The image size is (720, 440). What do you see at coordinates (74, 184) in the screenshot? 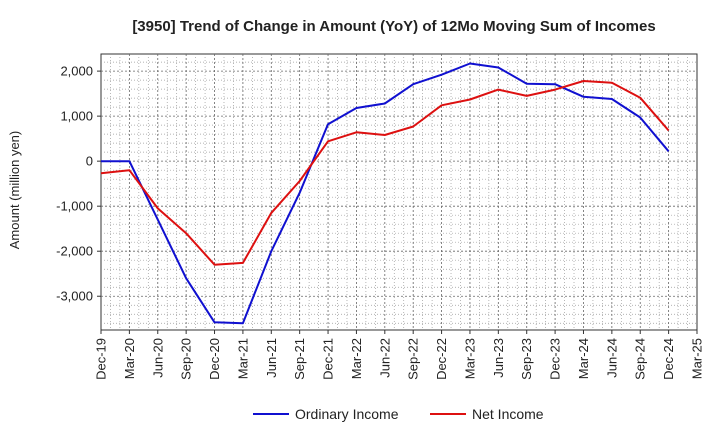
I see `y-tick-labels: 2,000 1,000 0 -1,000 -2,000 -3,000` at bounding box center [74, 184].